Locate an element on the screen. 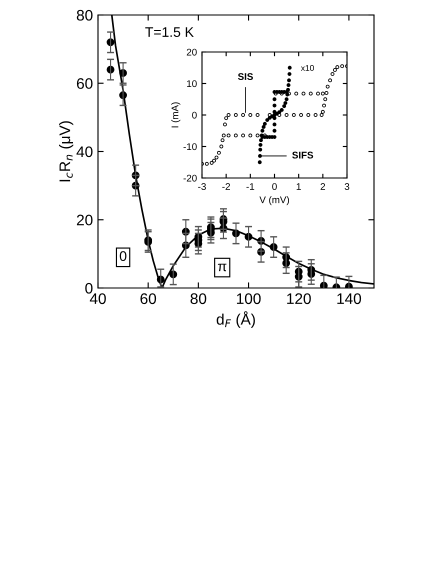 The width and height of the screenshot is (436, 564). annotation: SIS is located at coordinates (245, 76).